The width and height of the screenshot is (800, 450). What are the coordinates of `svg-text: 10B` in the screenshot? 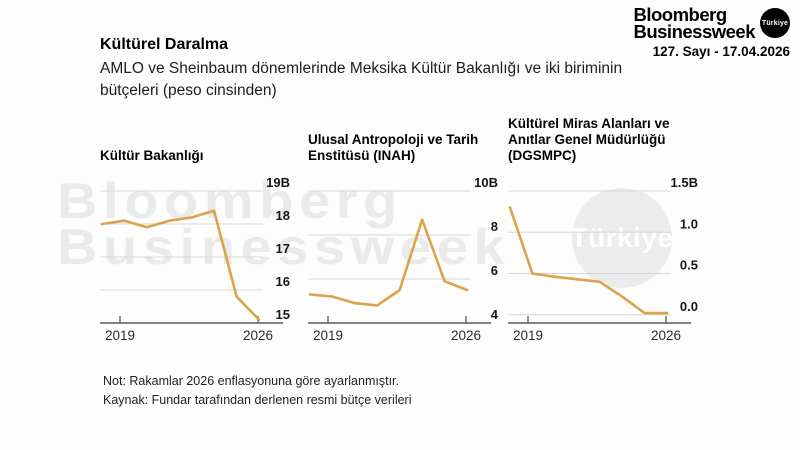 It's located at (486, 182).